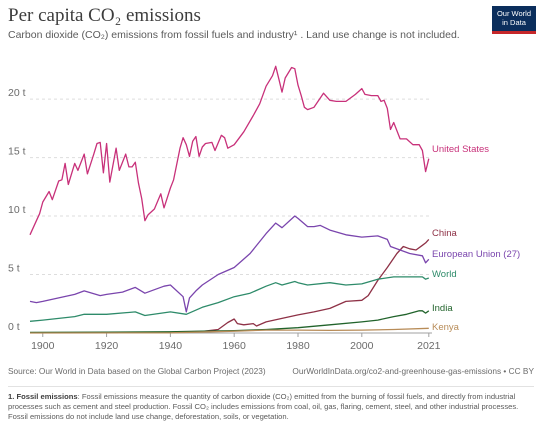 This screenshot has width=542, height=425. I want to click on series-label-kenya: Kenya, so click(446, 327).